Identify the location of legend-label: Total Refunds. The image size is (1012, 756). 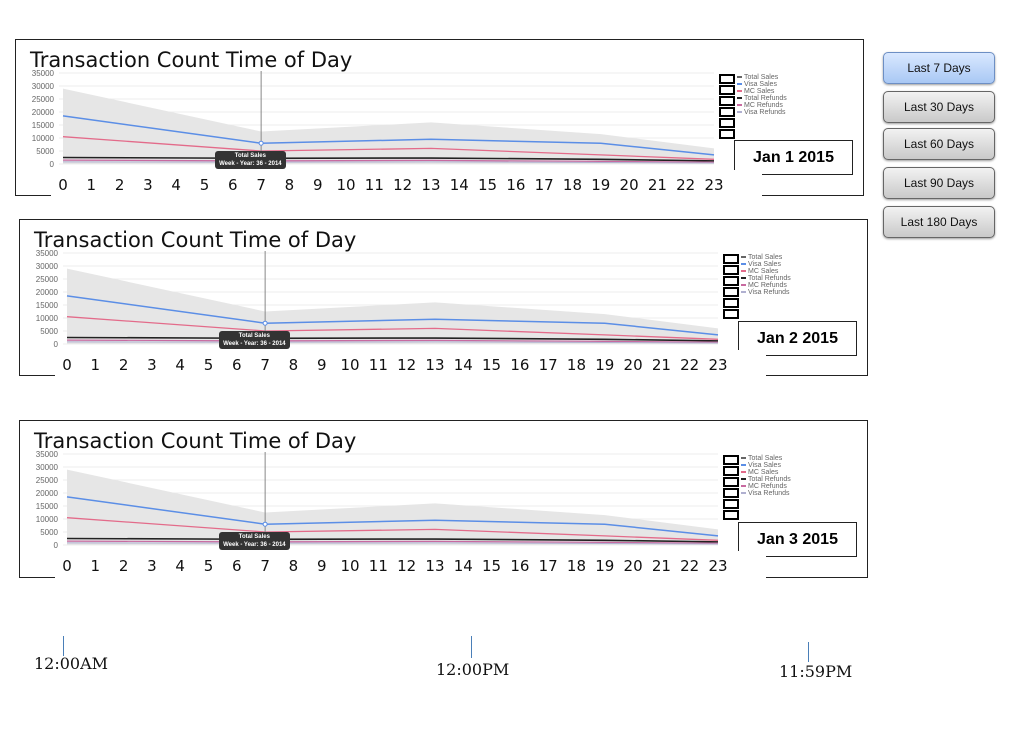
(769, 479).